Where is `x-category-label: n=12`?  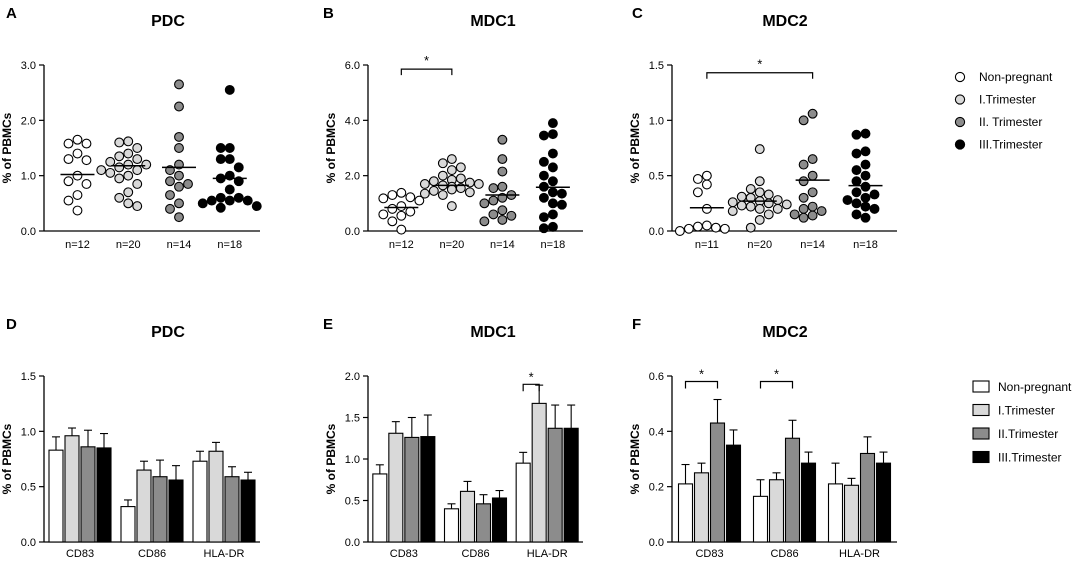
x-category-label: n=12 is located at coordinates (401, 245).